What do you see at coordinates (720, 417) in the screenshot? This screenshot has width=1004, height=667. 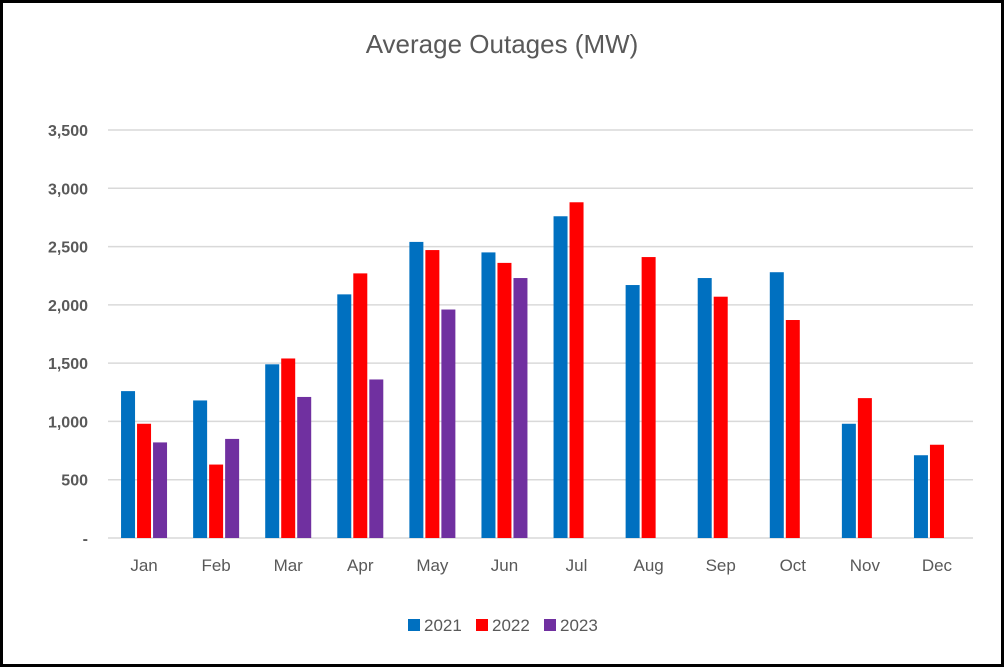 I see `bar-2022-sep` at bounding box center [720, 417].